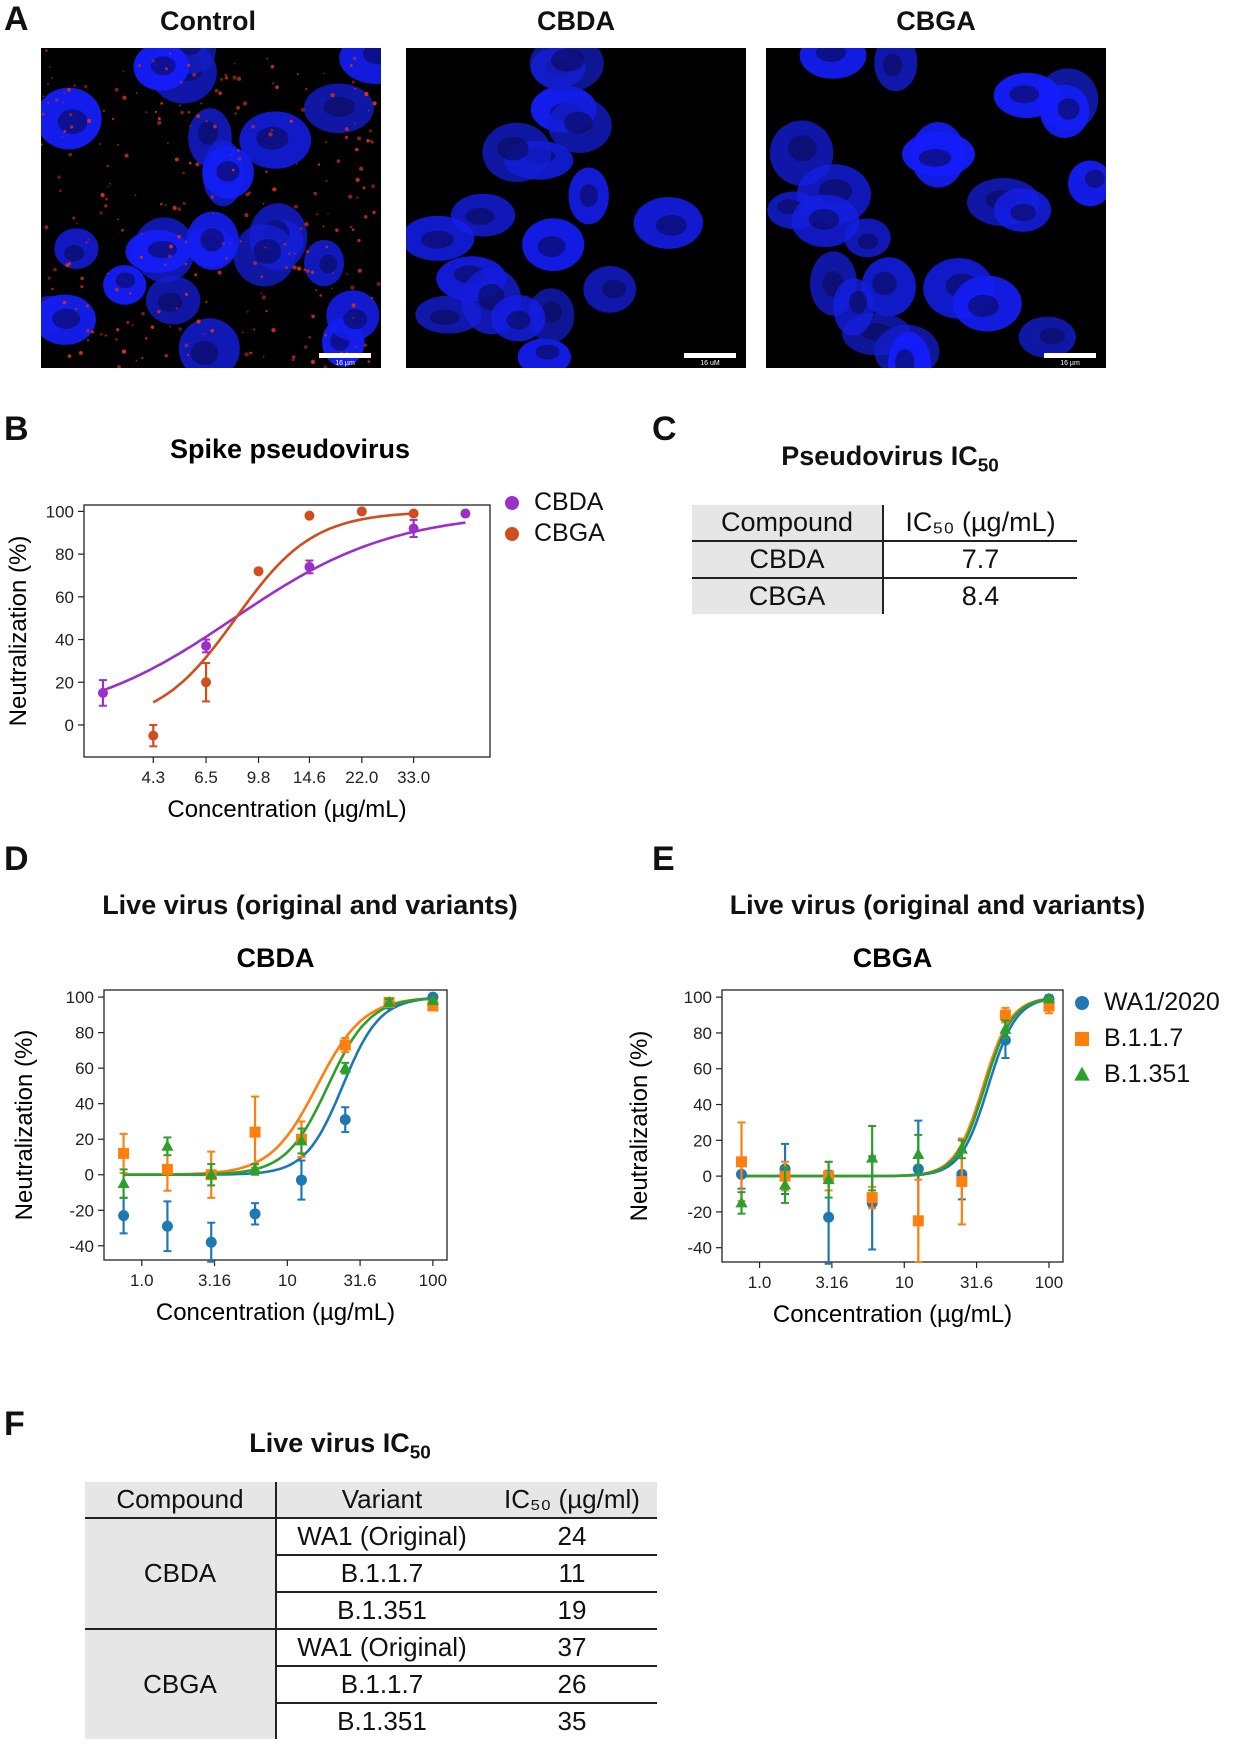  Describe the element at coordinates (639, 1126) in the screenshot. I see `y-axis-label: Neutralization (%)` at that location.